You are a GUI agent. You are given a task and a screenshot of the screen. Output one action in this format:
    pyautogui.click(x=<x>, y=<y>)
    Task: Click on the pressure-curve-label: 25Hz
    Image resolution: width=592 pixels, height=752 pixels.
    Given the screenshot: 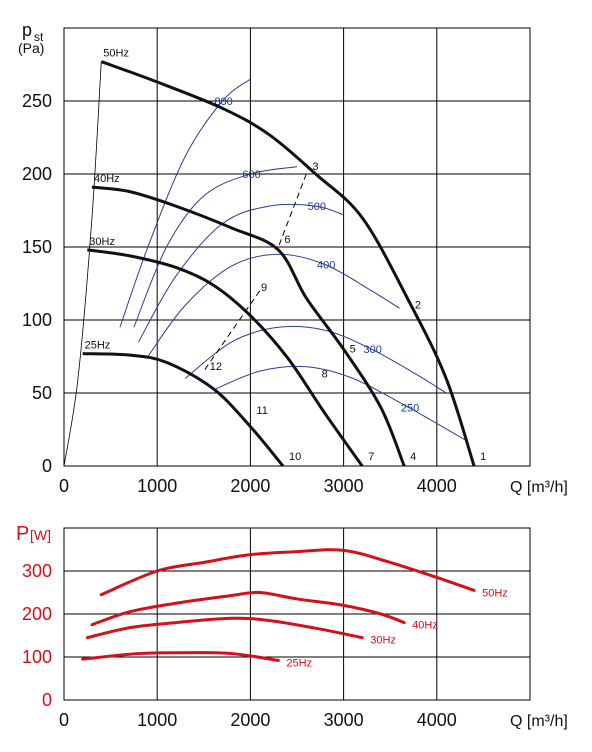 What is the action you would take?
    pyautogui.click(x=98, y=346)
    